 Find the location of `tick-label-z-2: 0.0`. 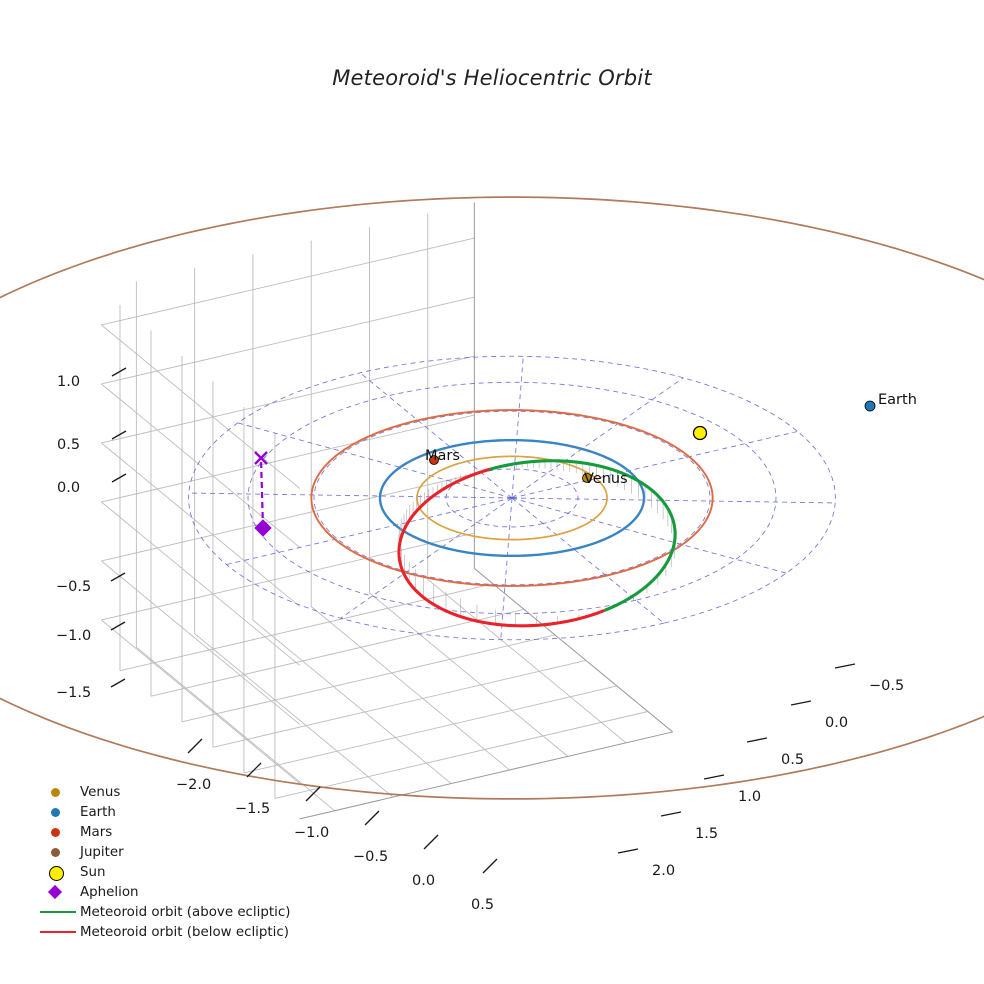

tick-label-z-2: 0.0 is located at coordinates (69, 488).